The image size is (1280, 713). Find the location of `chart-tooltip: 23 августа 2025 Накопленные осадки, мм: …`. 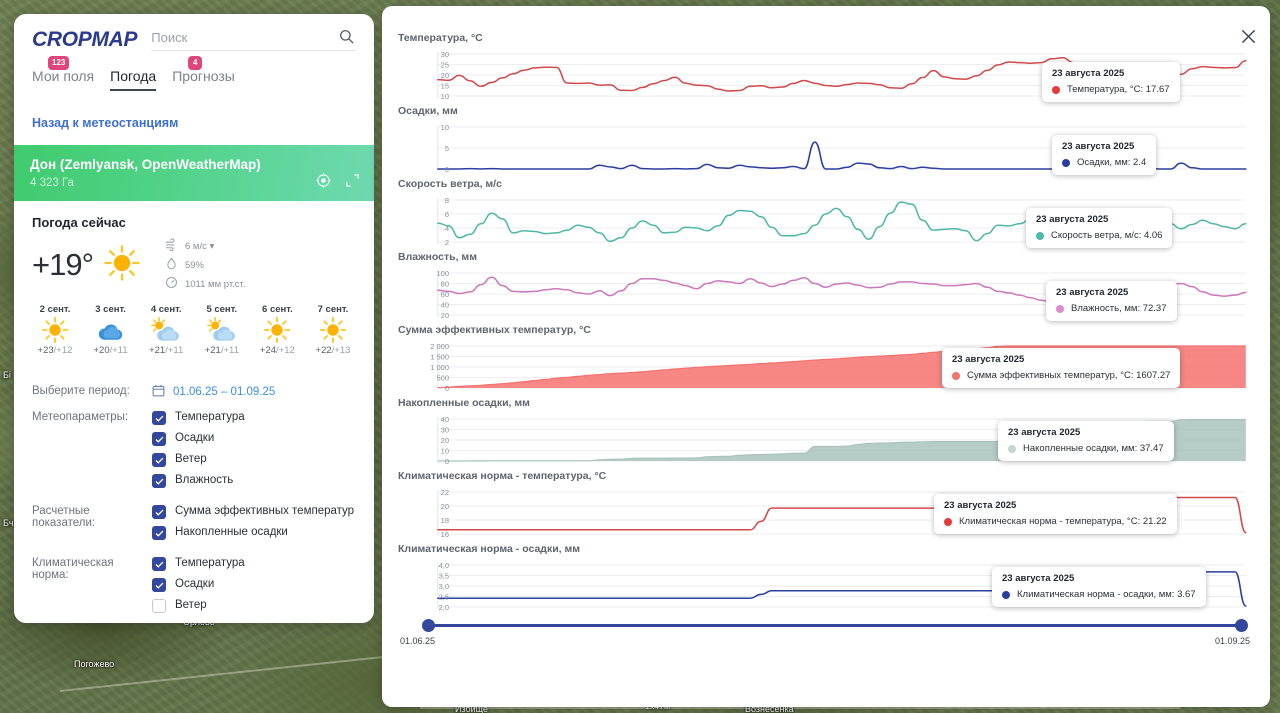

chart-tooltip: 23 августа 2025 Накопленные осадки, мм: … is located at coordinates (1086, 441).